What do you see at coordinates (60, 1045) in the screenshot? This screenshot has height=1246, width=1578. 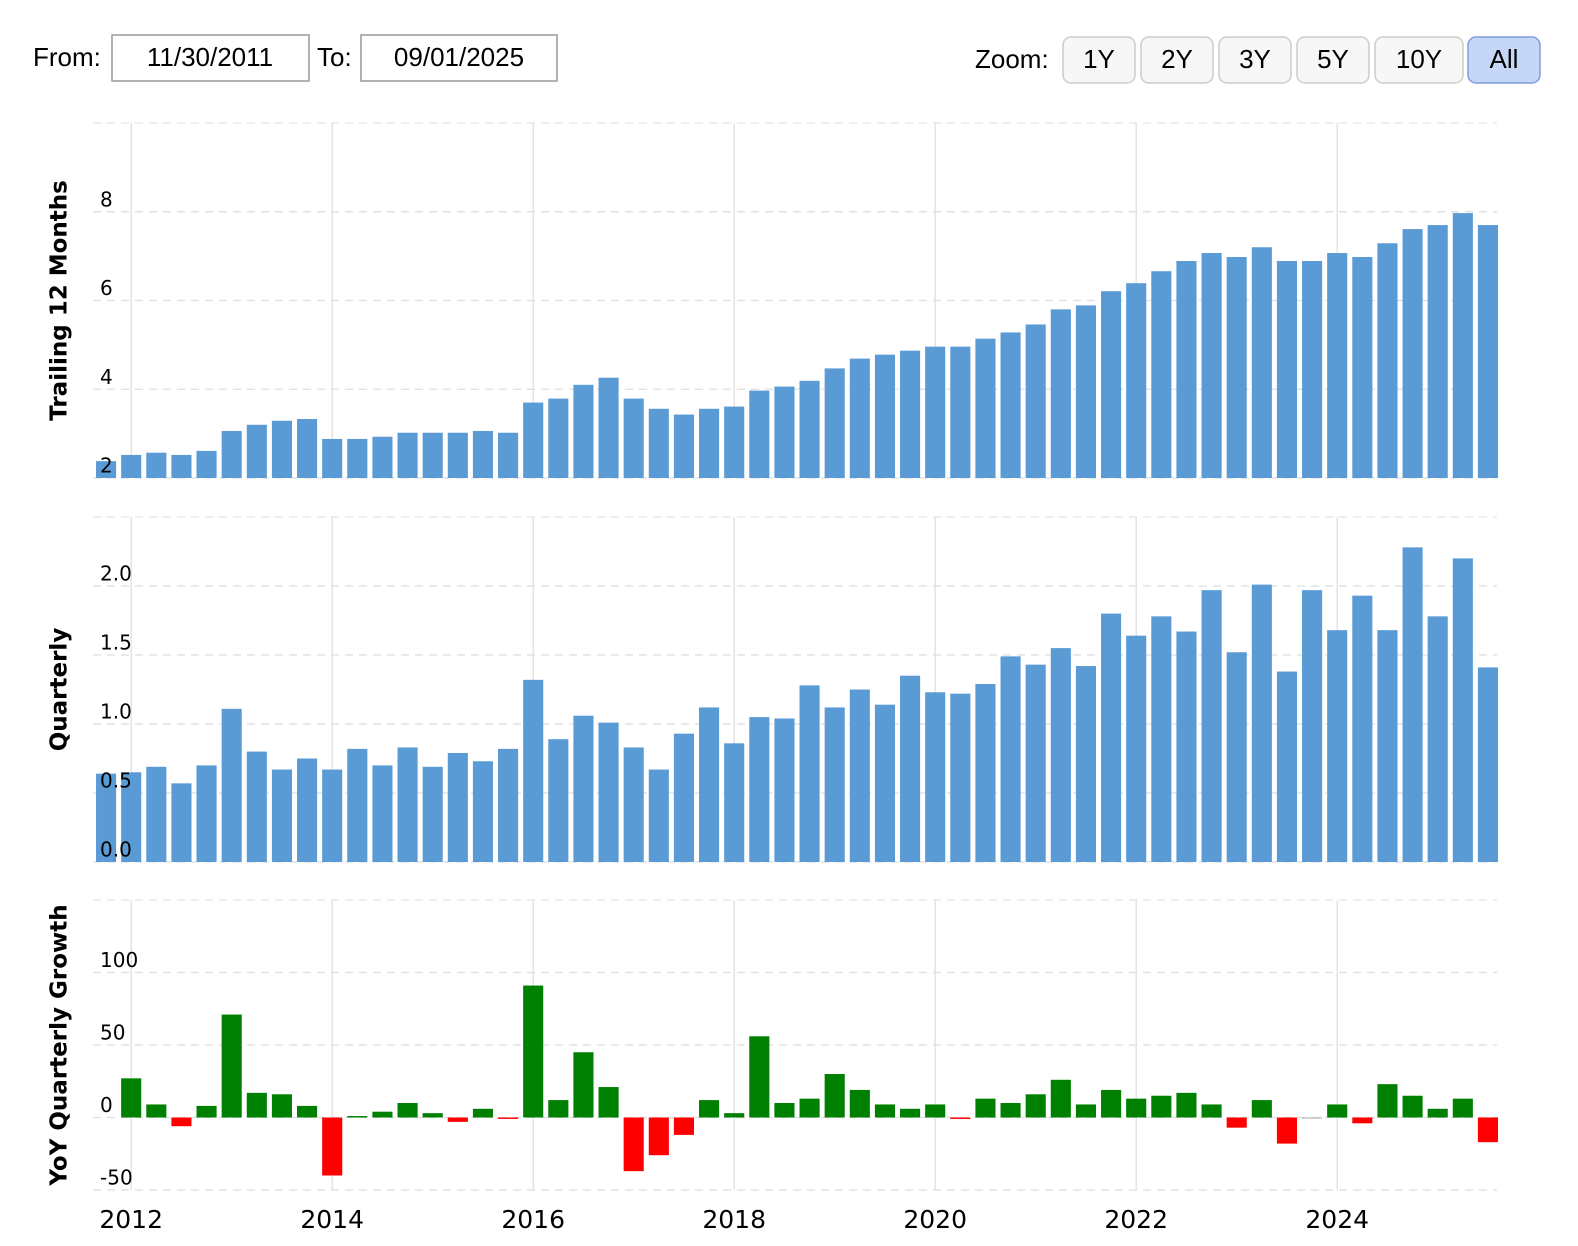 I see `y-axis-title: YoY Quarterly Growth` at bounding box center [60, 1045].